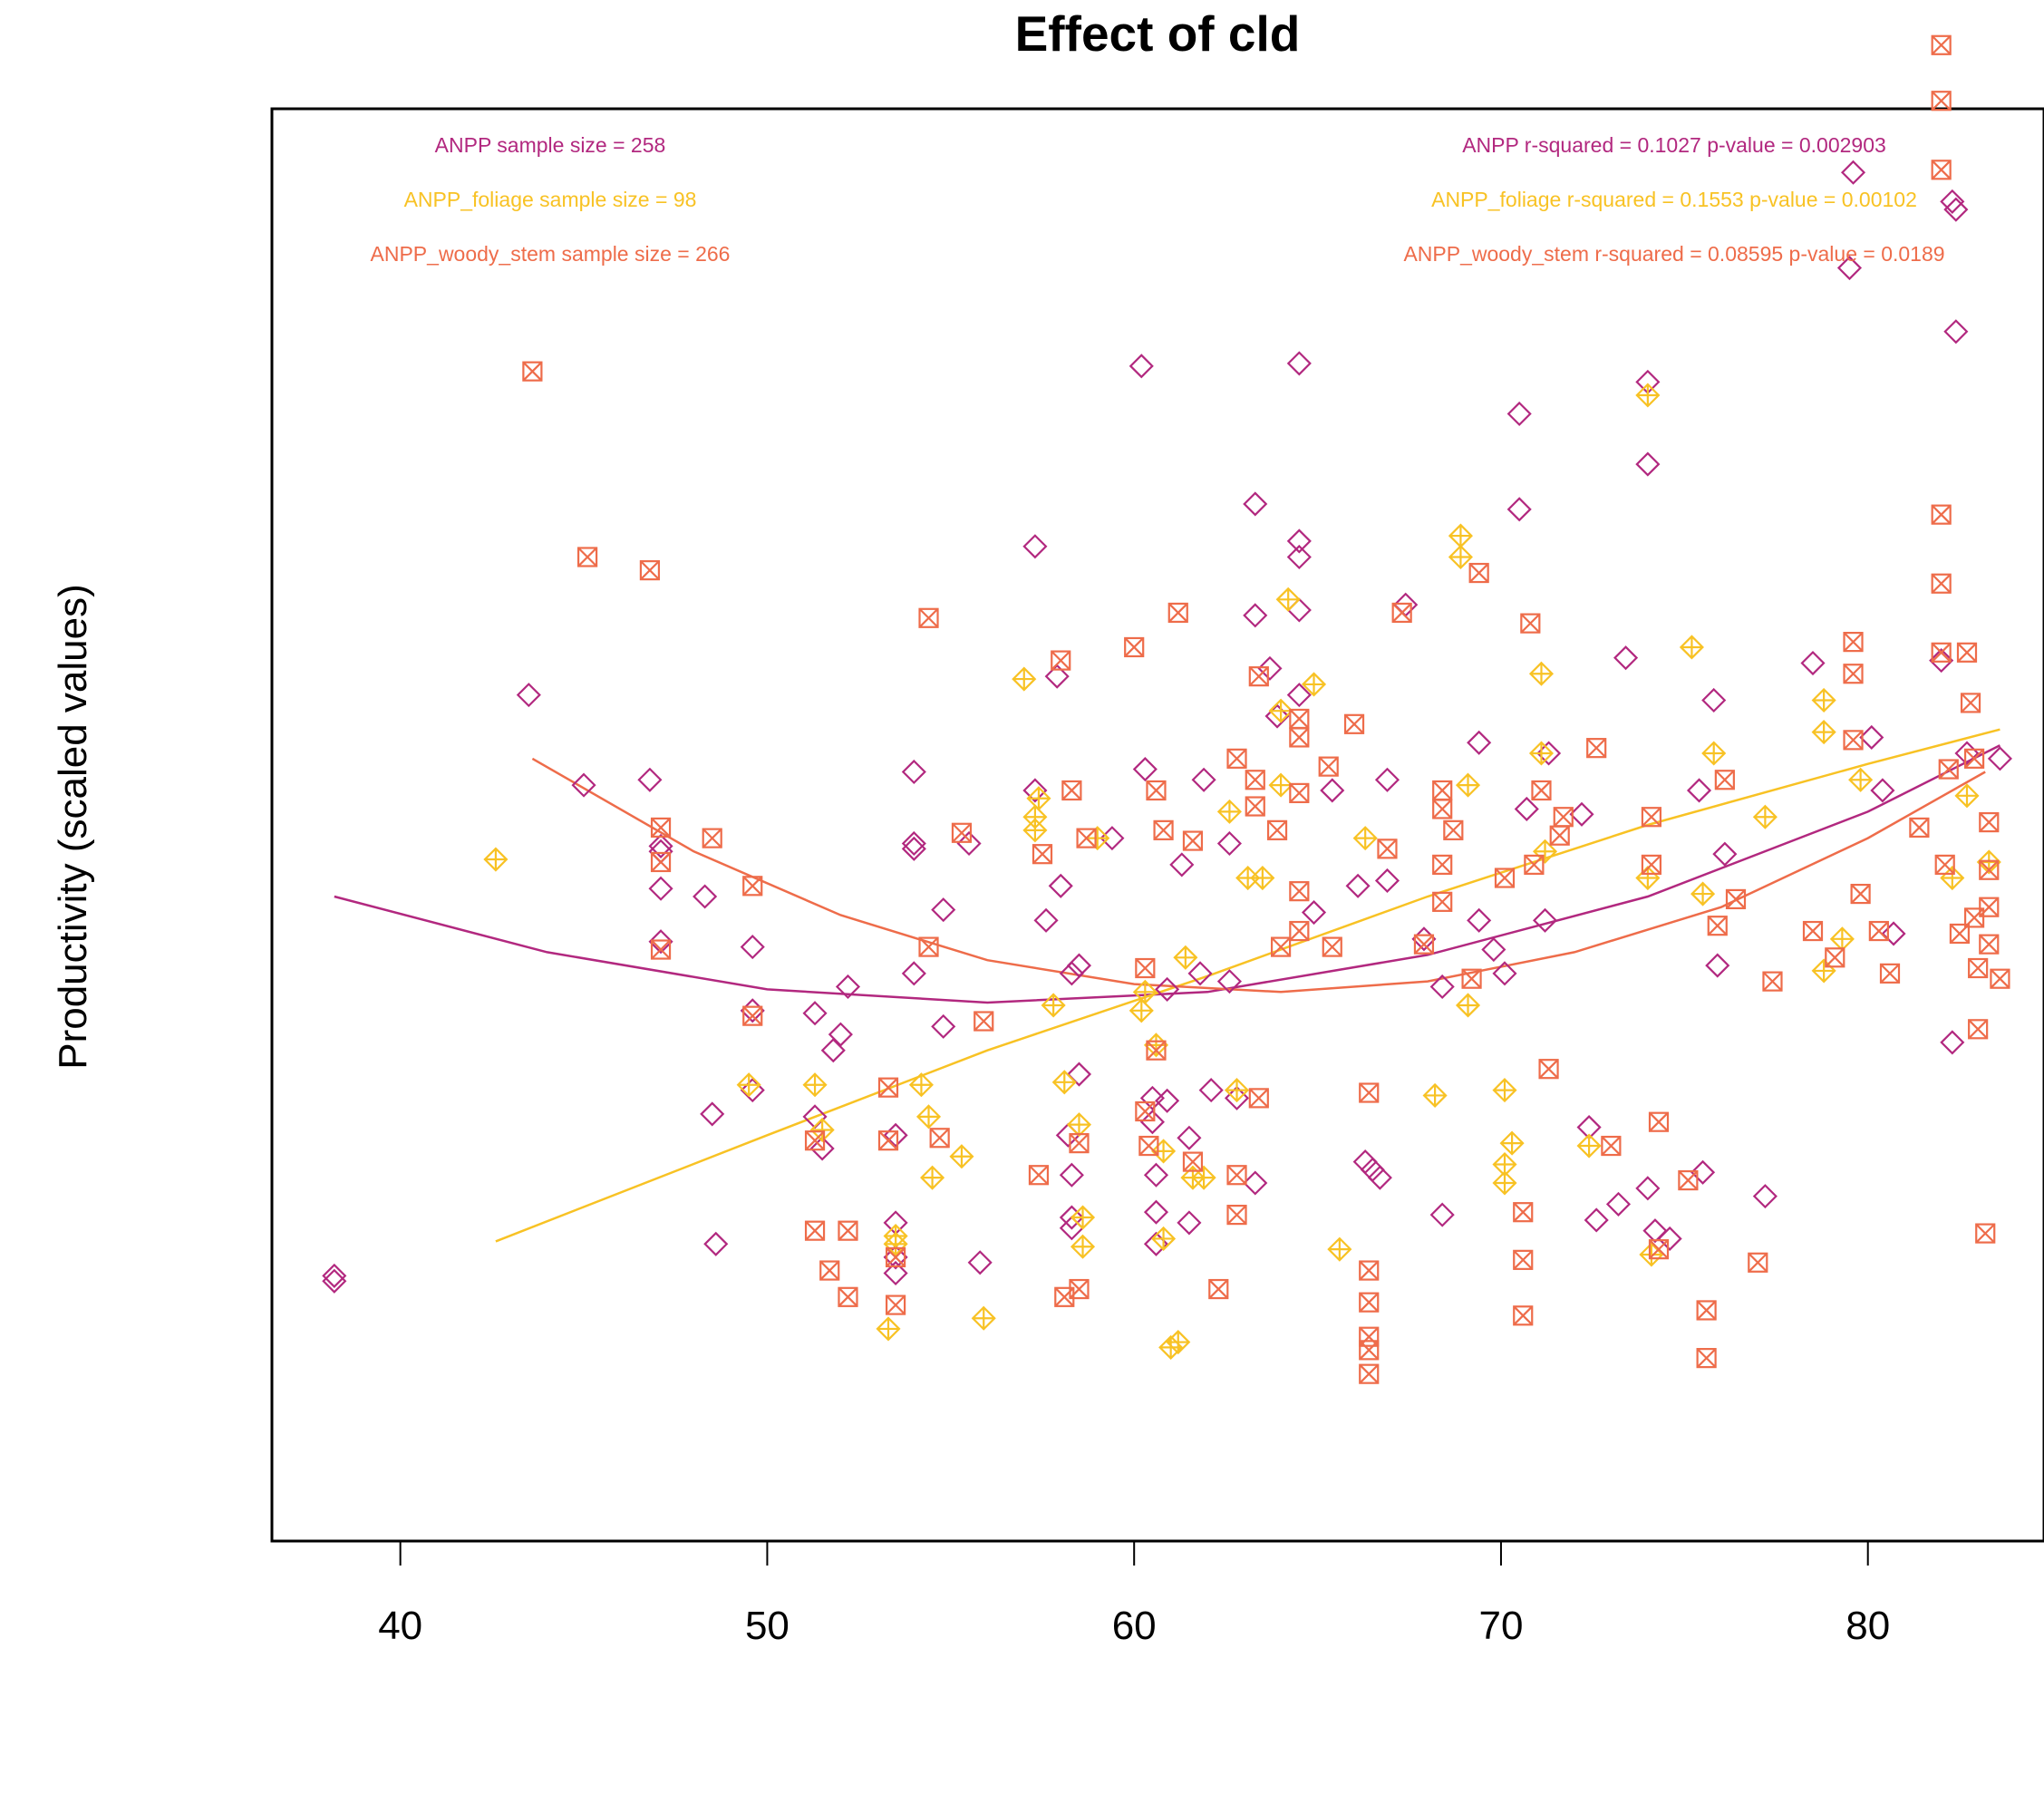  What do you see at coordinates (1158, 33) in the screenshot?
I see `chart-title: Effect of cld` at bounding box center [1158, 33].